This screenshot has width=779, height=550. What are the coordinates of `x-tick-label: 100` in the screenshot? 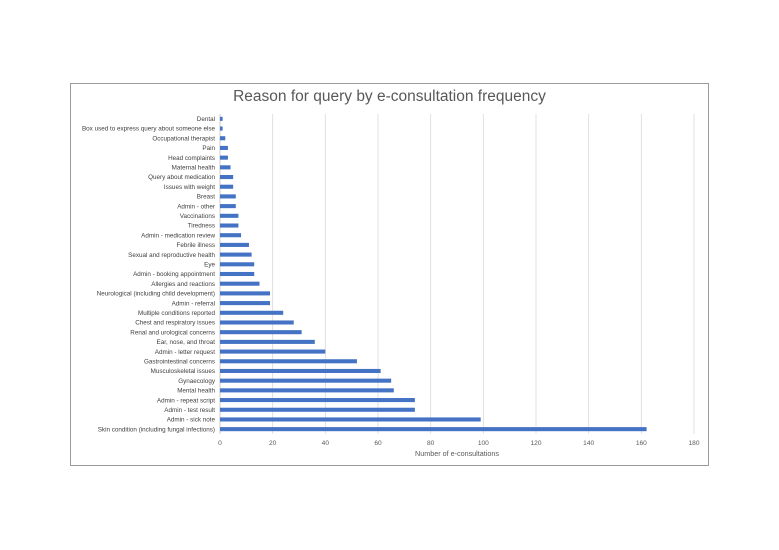 It's located at (483, 443).